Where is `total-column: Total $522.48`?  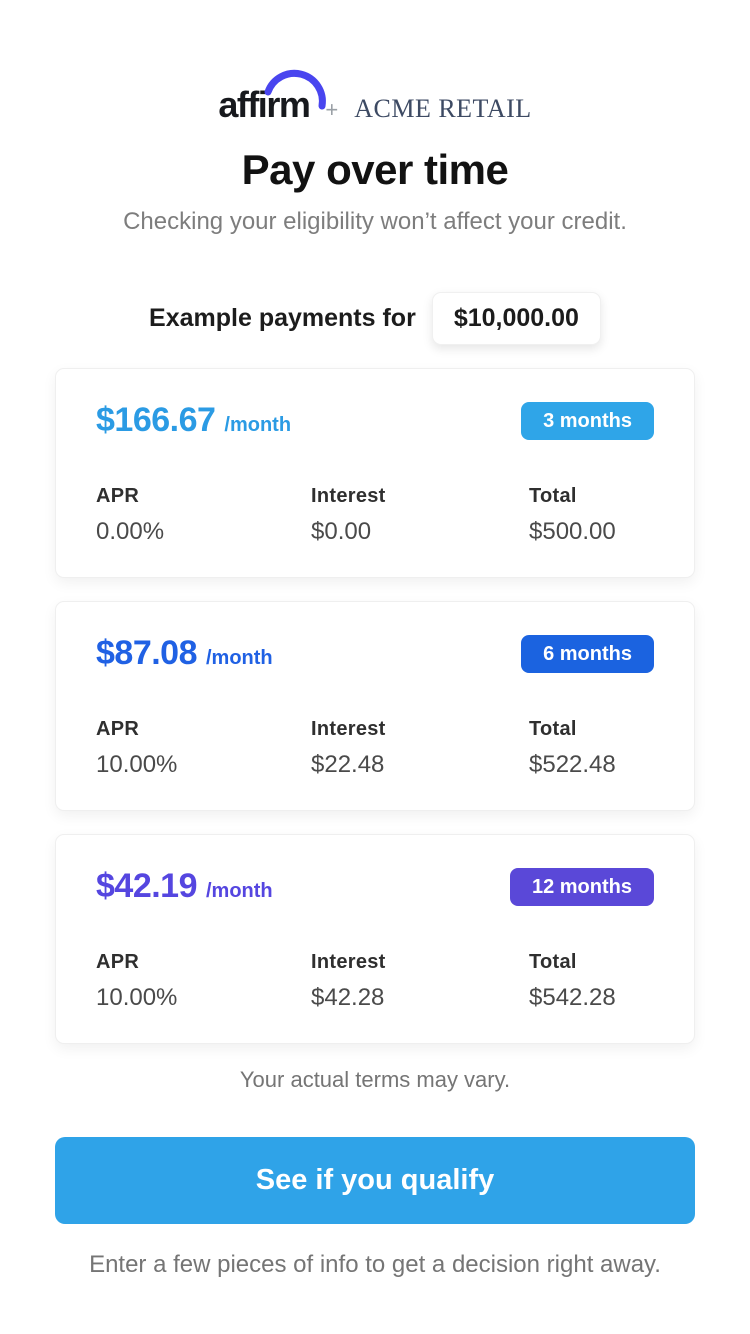
total-column: Total $522.48 is located at coordinates (572, 748).